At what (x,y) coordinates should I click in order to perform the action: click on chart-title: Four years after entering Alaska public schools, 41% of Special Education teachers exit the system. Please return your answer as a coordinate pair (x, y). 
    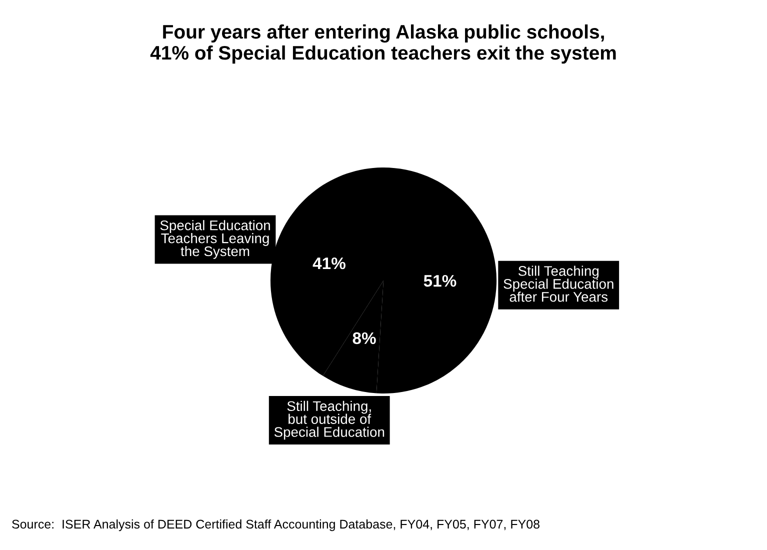
    Looking at the image, I should click on (383, 44).